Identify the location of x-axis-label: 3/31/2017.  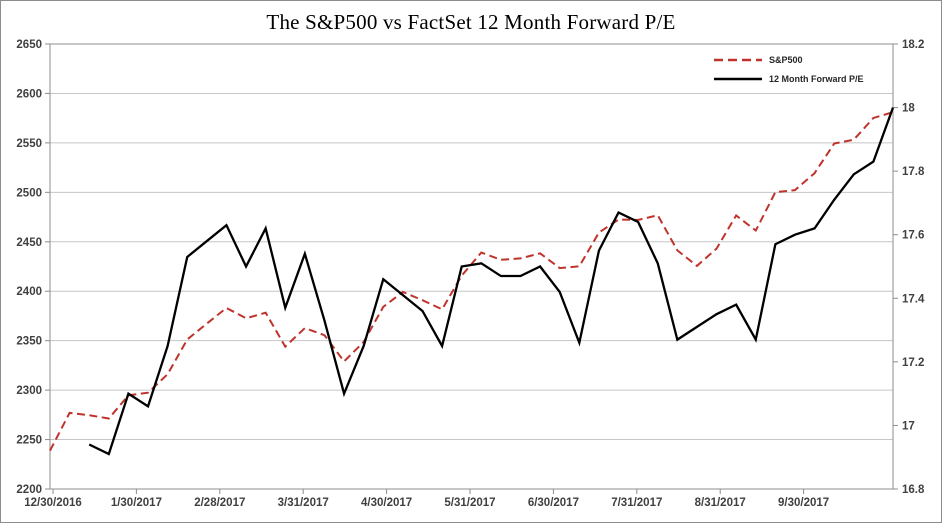
(303, 503).